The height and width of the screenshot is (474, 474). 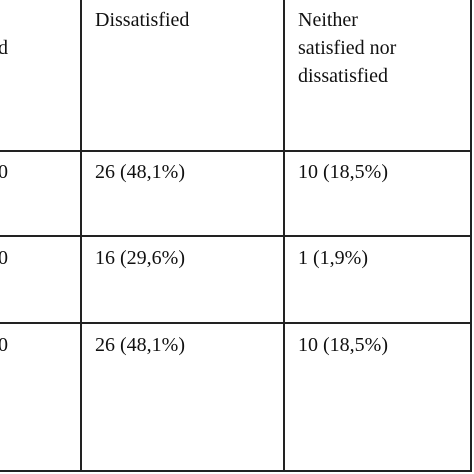 I want to click on header-cell: Neither satisfied nor dissatisfied, so click(x=347, y=48).